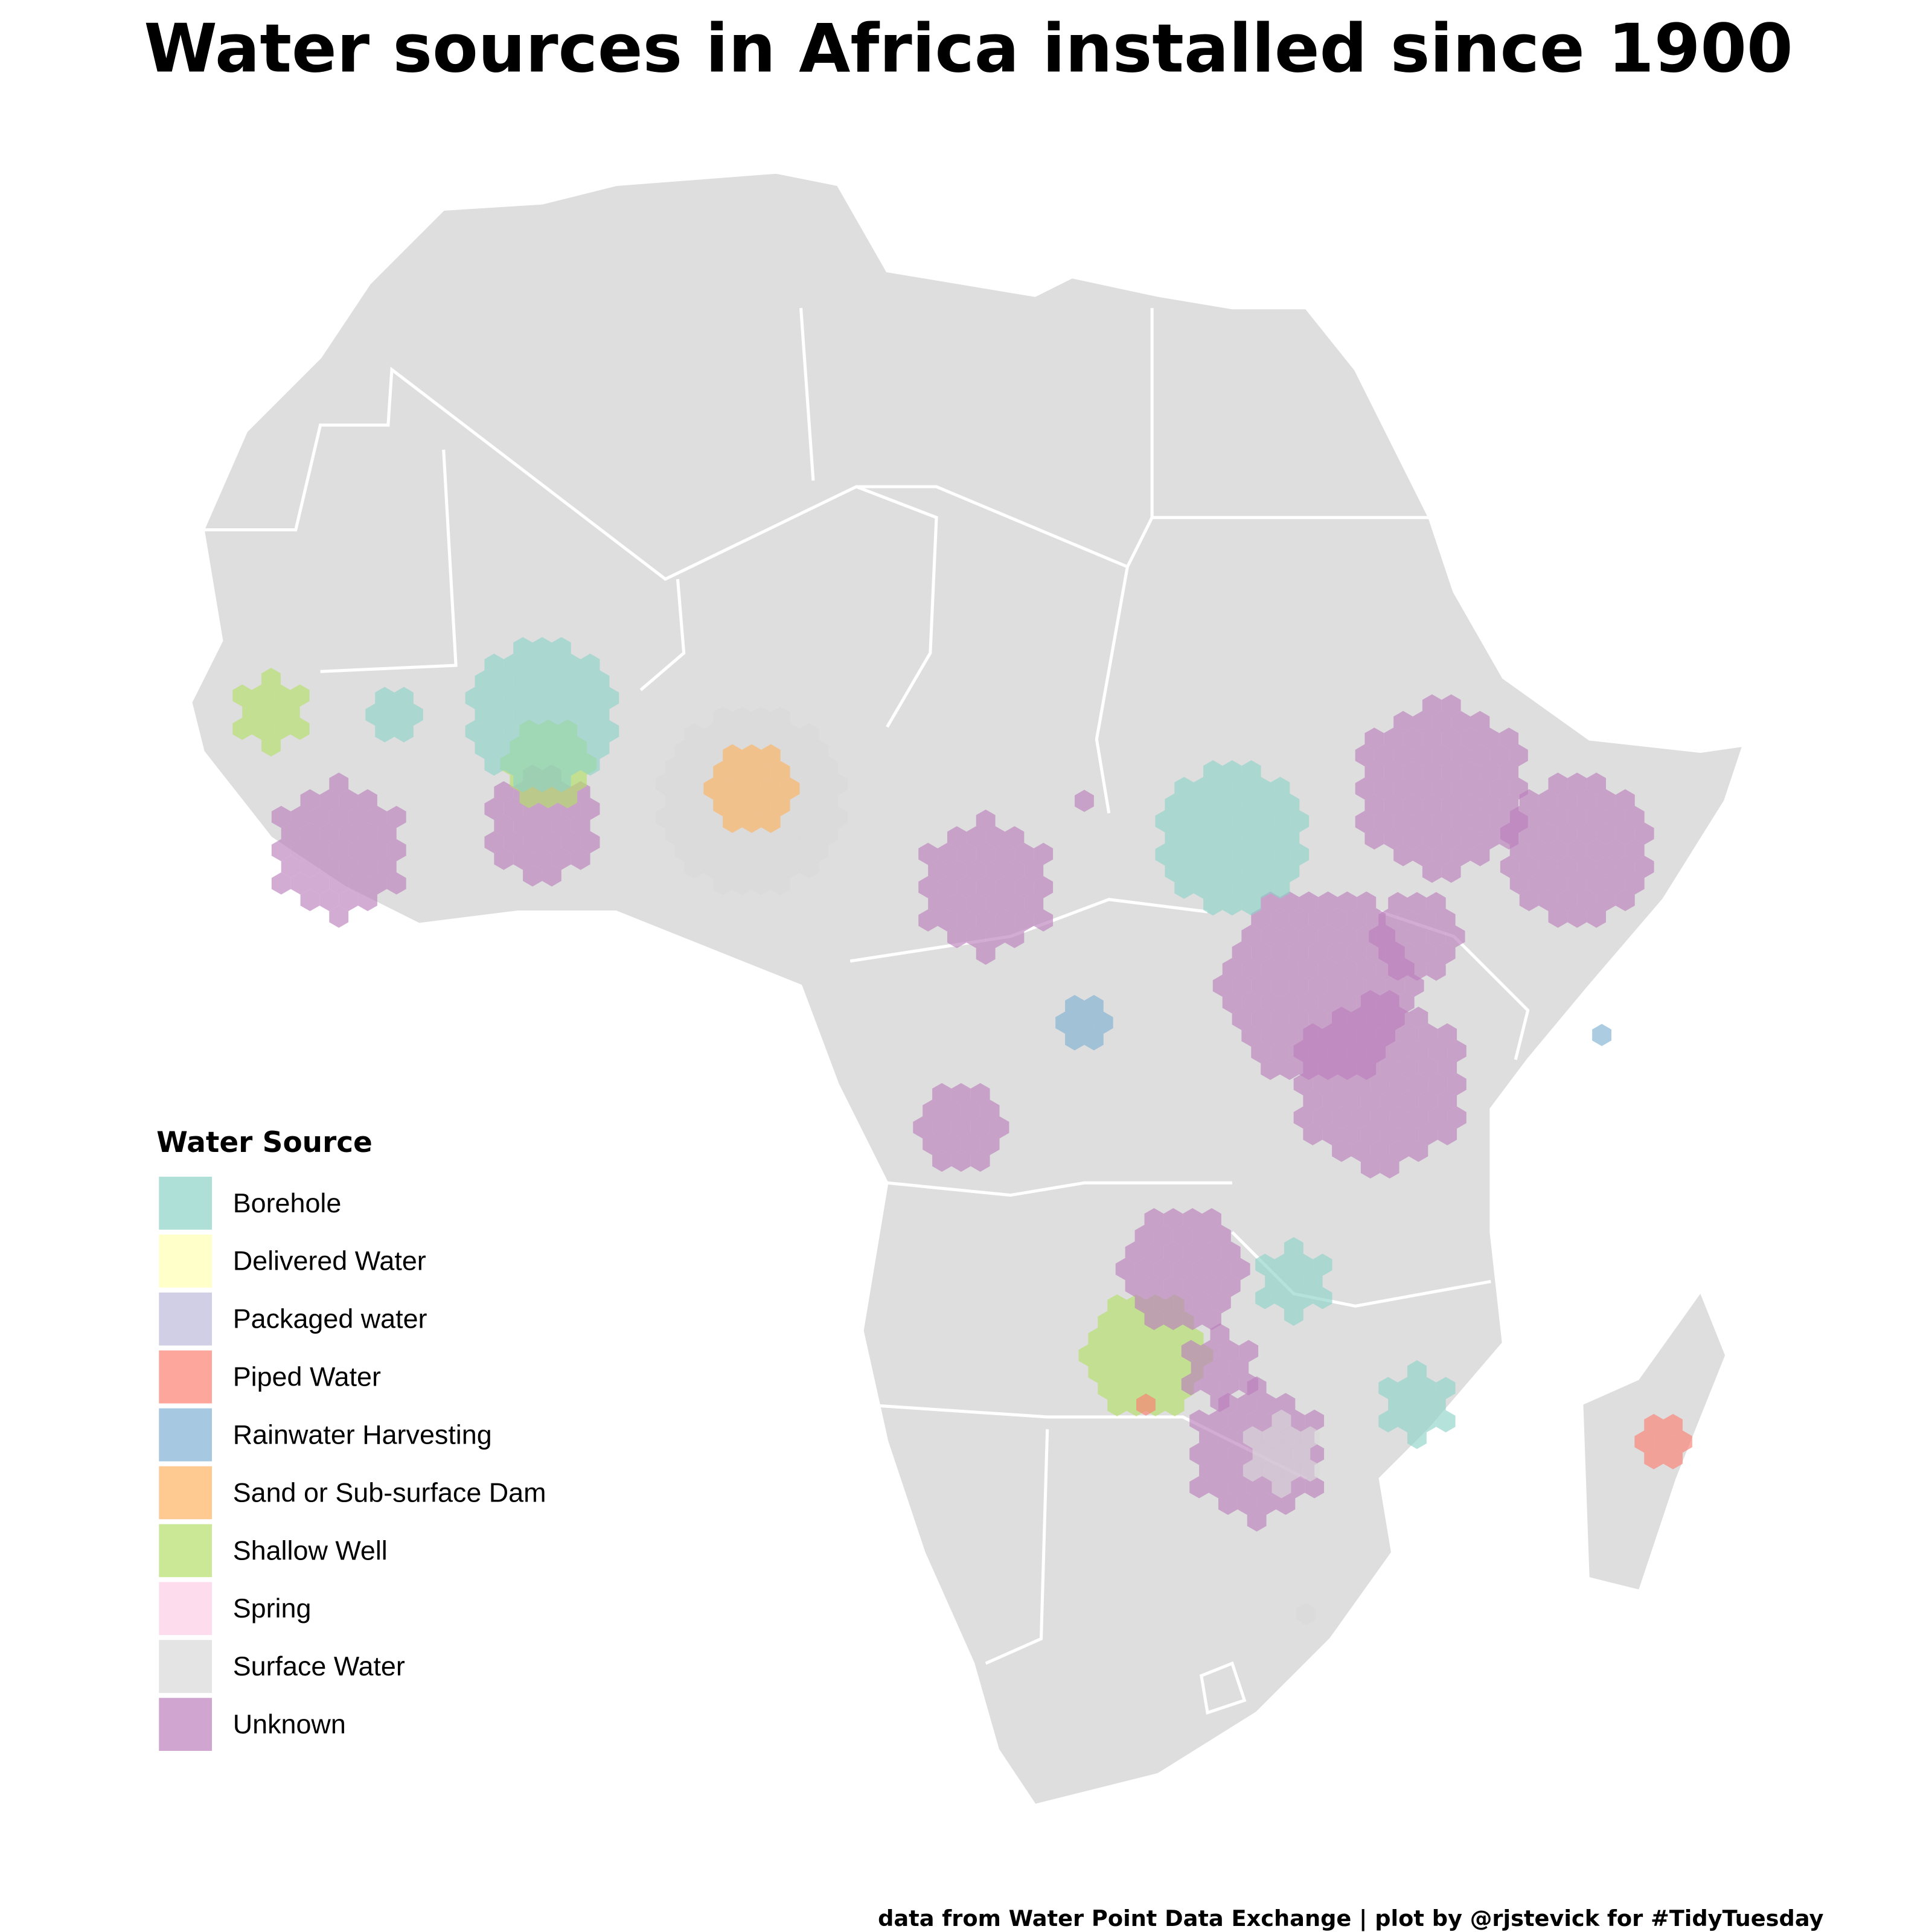  I want to click on legend-label: Shallow Well, so click(311, 1550).